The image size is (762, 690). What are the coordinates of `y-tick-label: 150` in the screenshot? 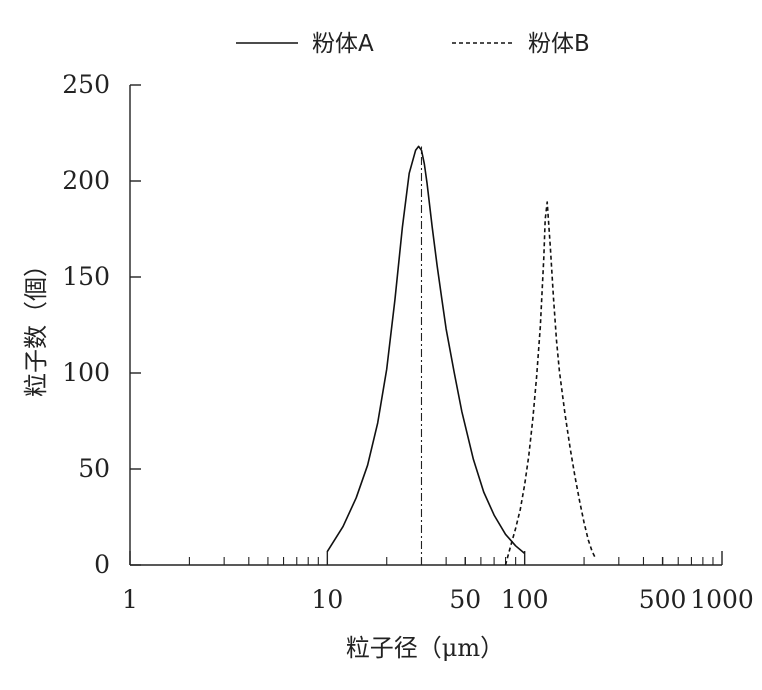 It's located at (86, 276).